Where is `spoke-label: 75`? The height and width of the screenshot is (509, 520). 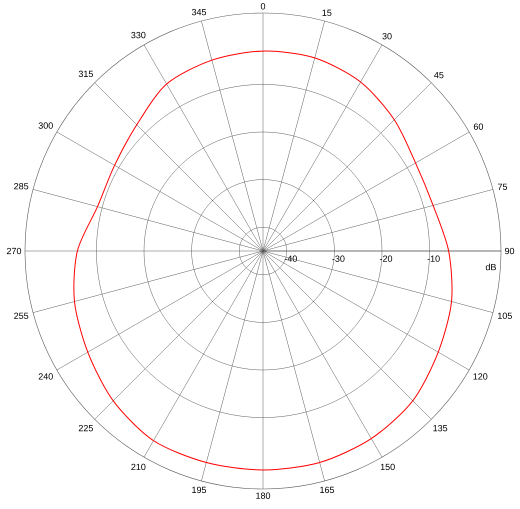 spoke-label: 75 is located at coordinates (503, 187).